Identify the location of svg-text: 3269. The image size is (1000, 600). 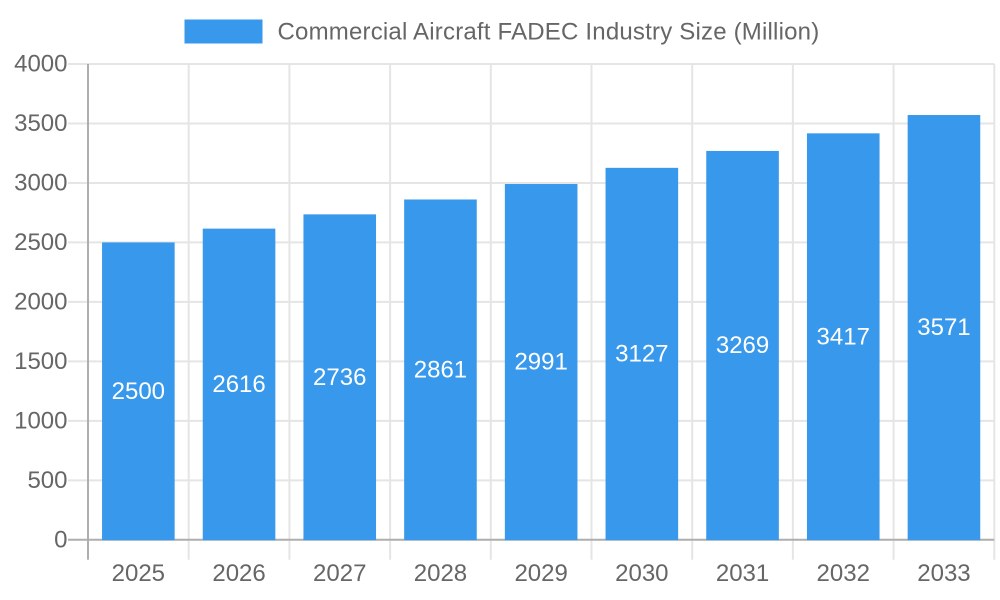
(742, 345).